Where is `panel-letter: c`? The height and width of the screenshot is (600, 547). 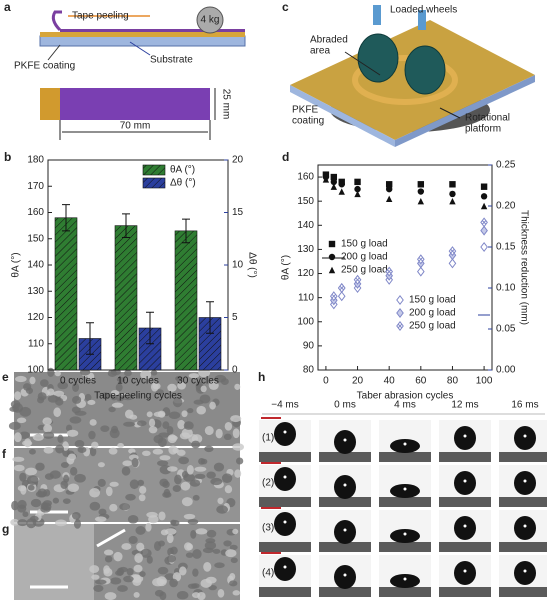 panel-letter: c is located at coordinates (285, 7).